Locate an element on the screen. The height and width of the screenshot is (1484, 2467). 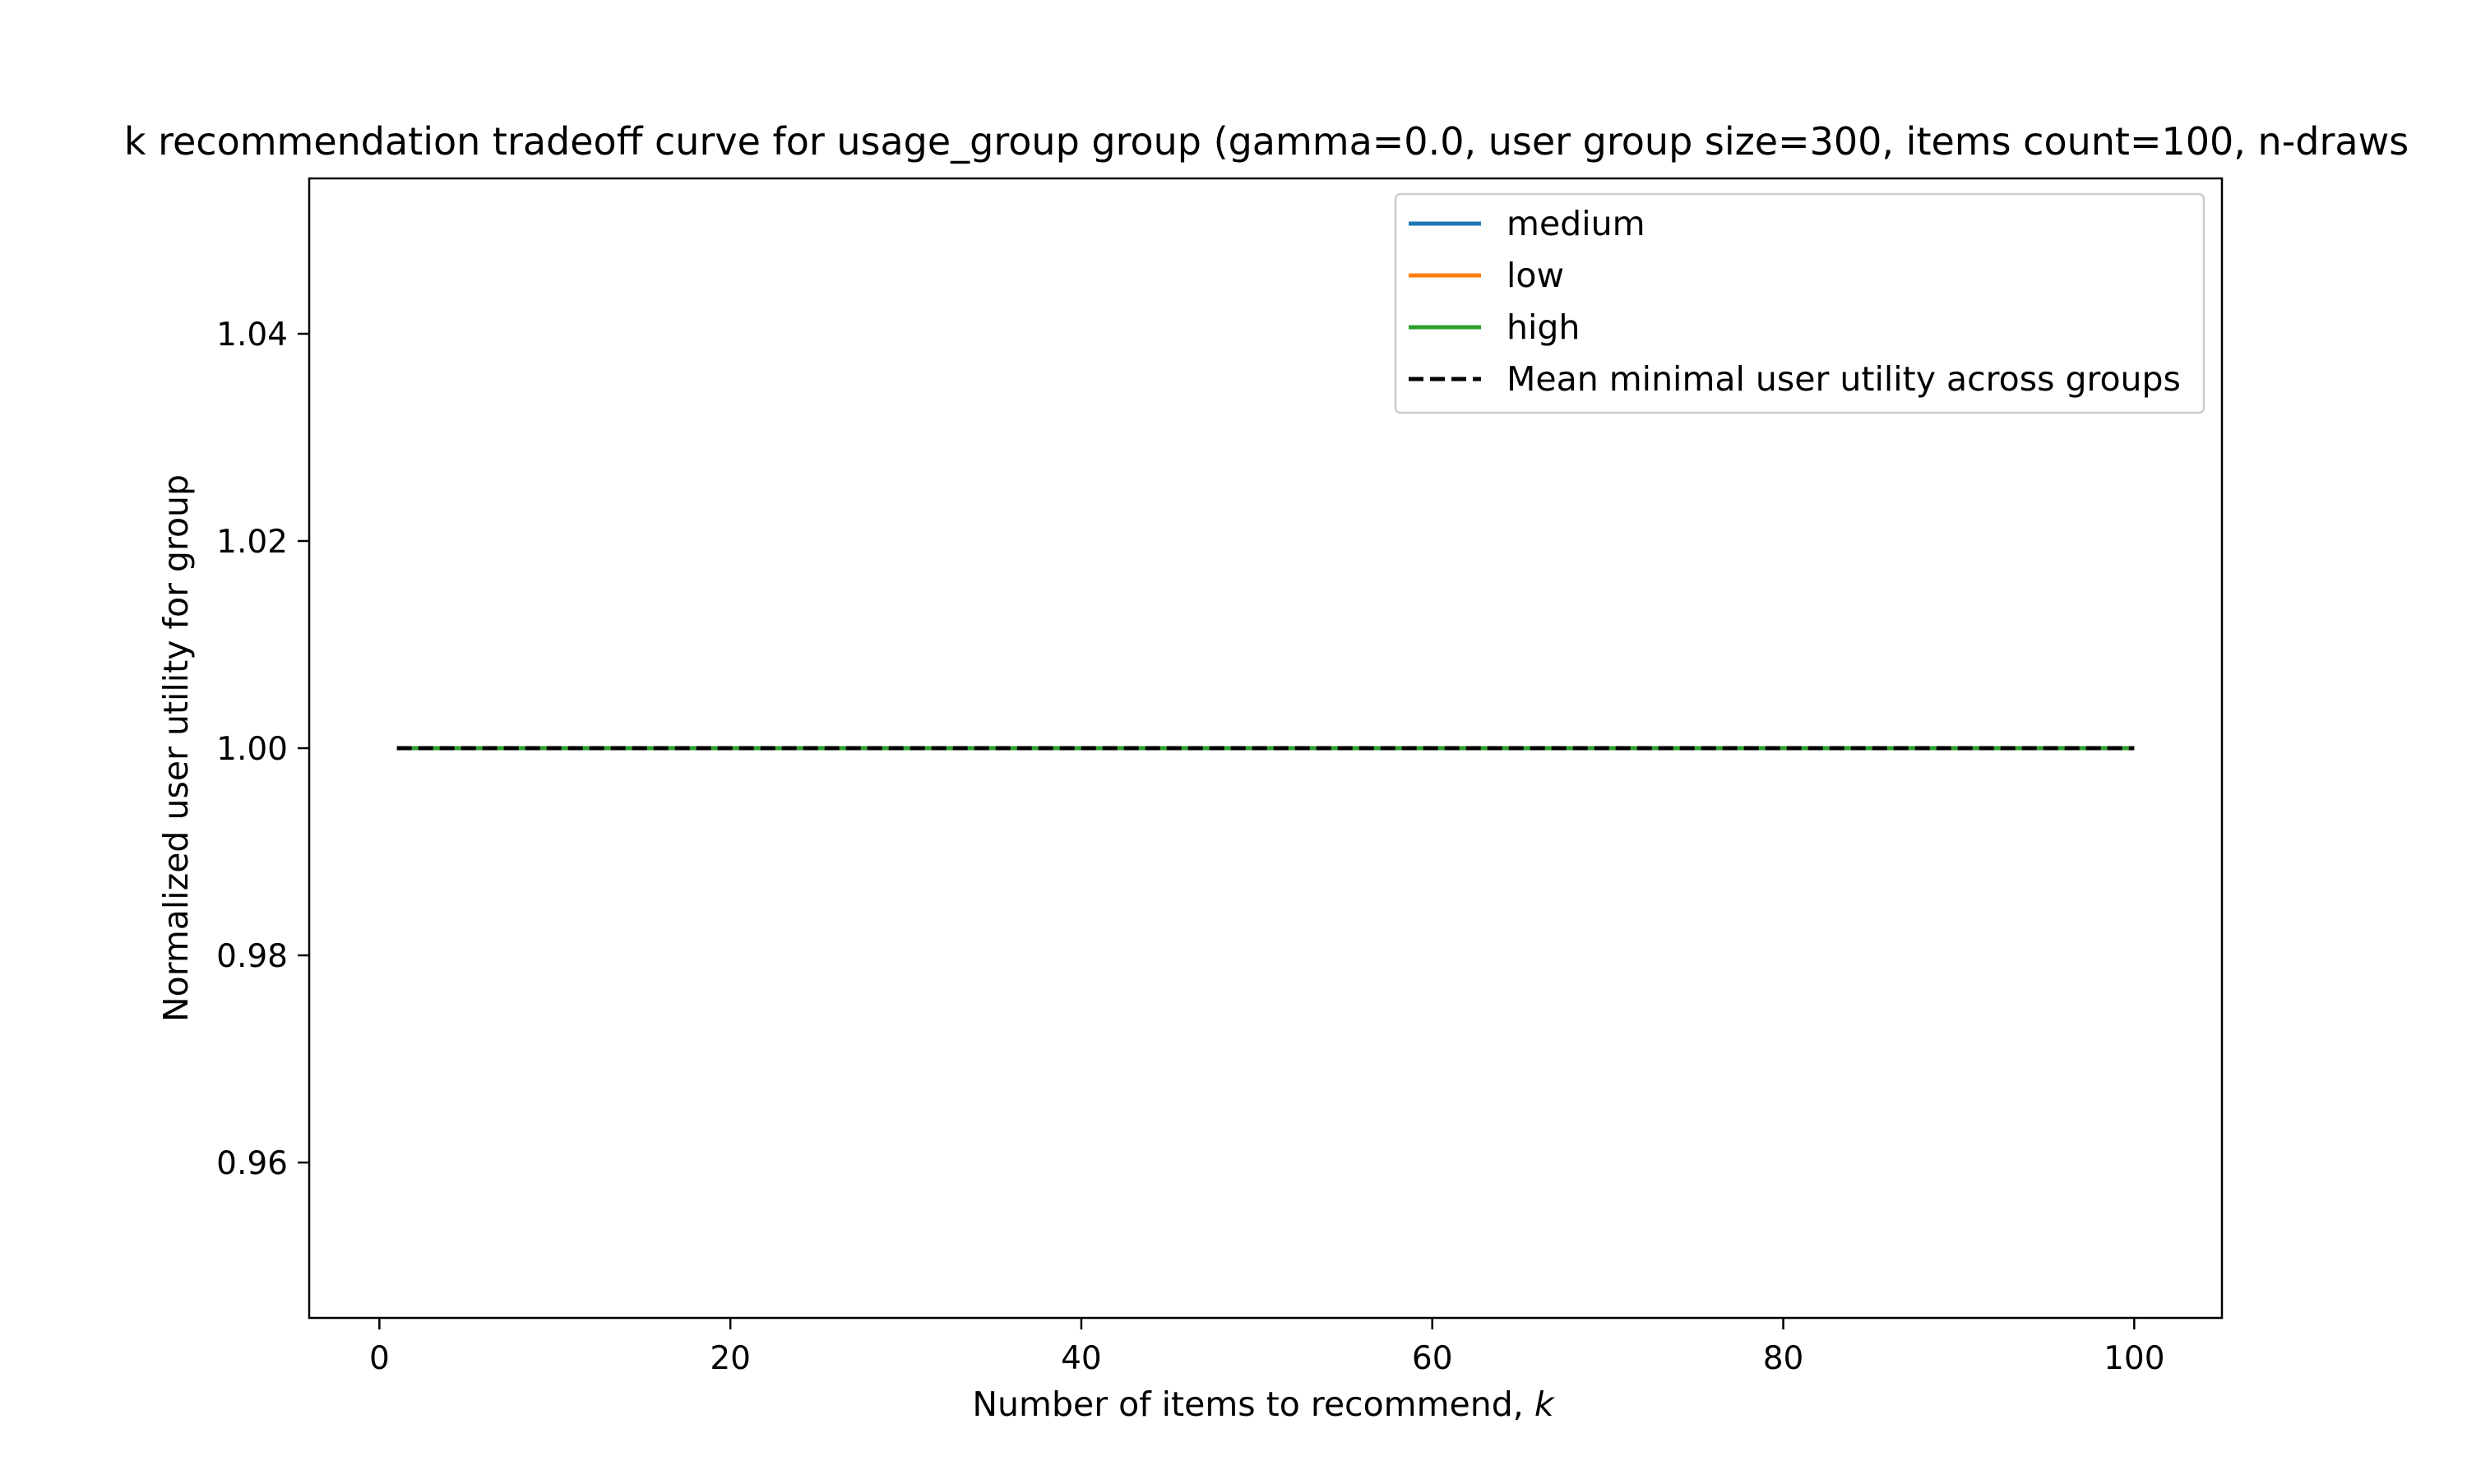
x-axis-label-text: Number of items to recommend, is located at coordinates (1253, 1405).